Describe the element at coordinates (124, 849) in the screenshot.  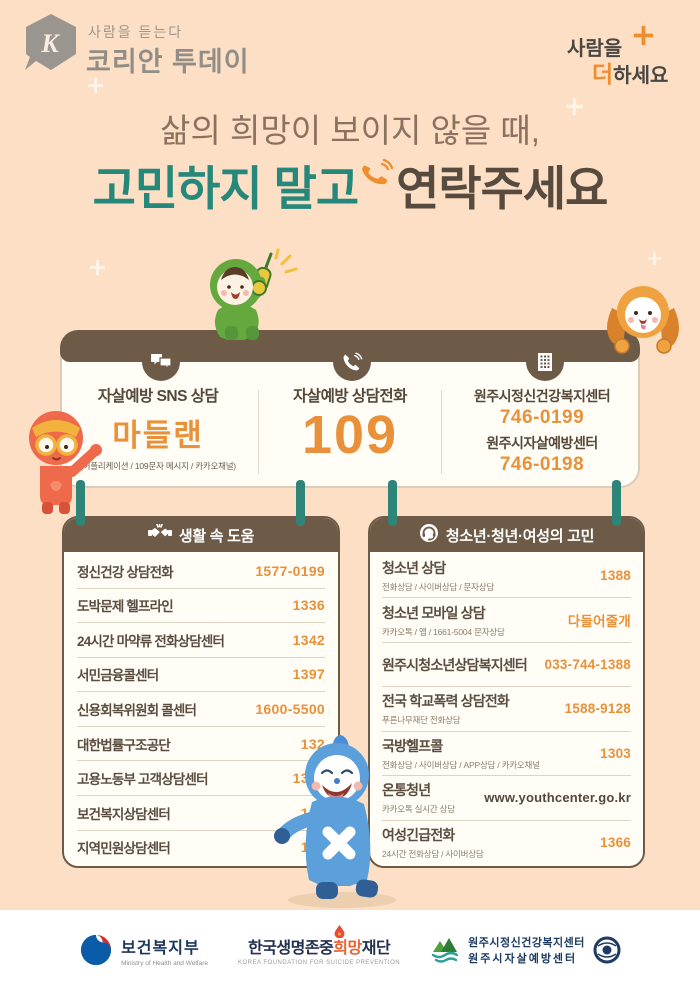
I see `hotline-label: 지역민원상담센터` at that location.